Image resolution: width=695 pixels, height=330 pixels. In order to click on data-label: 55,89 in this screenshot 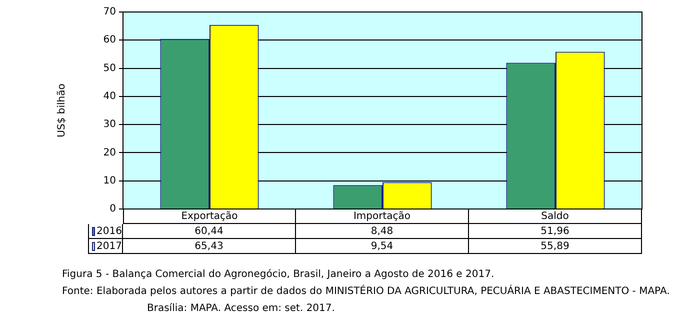, I will do `click(555, 246)`.